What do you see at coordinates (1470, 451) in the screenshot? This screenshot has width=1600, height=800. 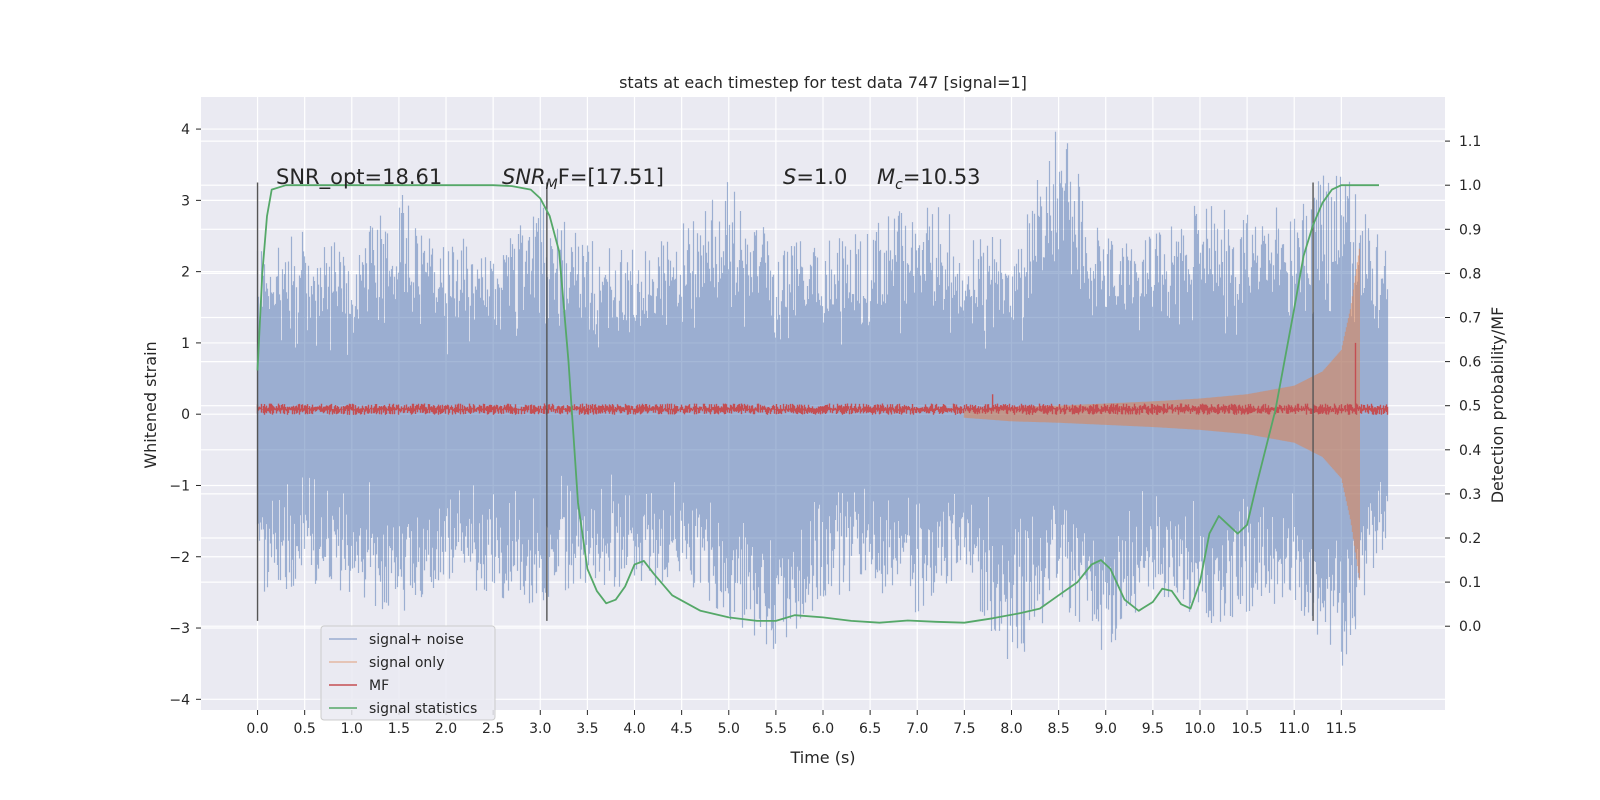 I see `y-right-tick-label: 0.4` at bounding box center [1470, 451].